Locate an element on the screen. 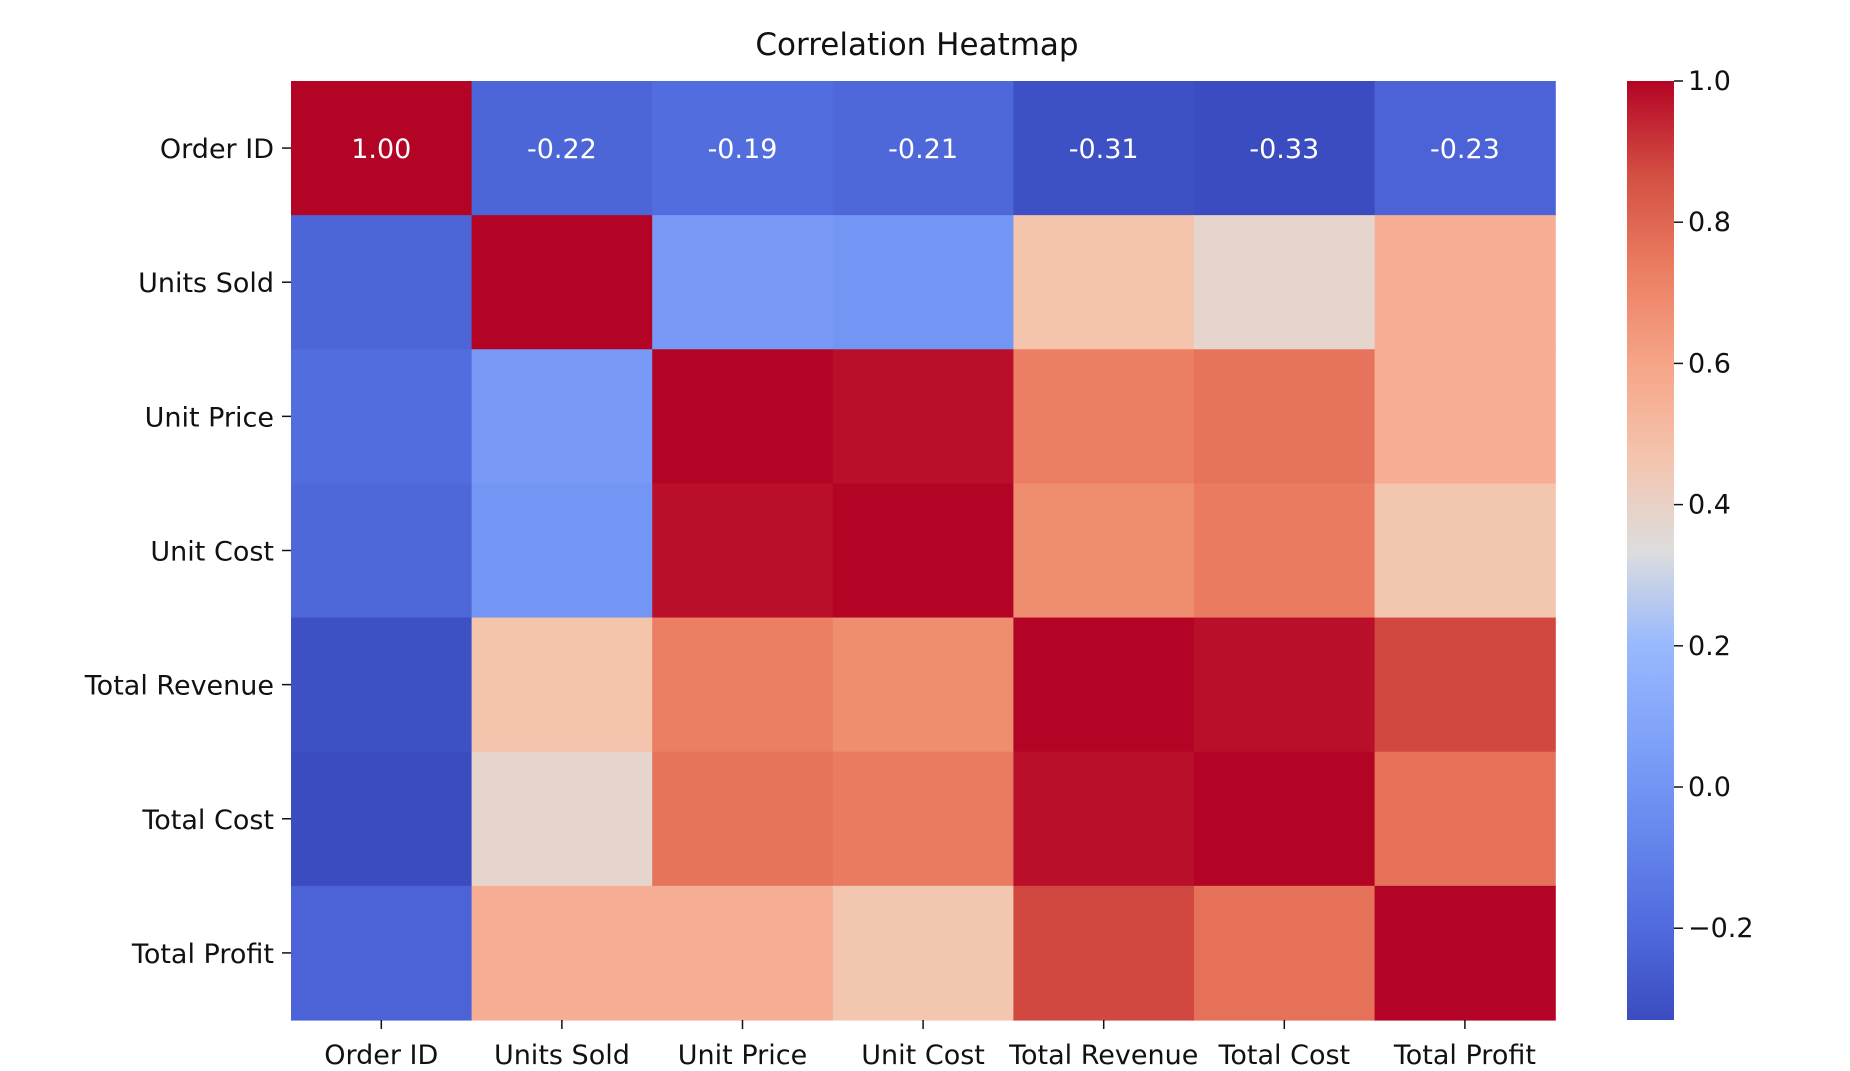  heatmap-cell-r0-c0 is located at coordinates (382, 148).